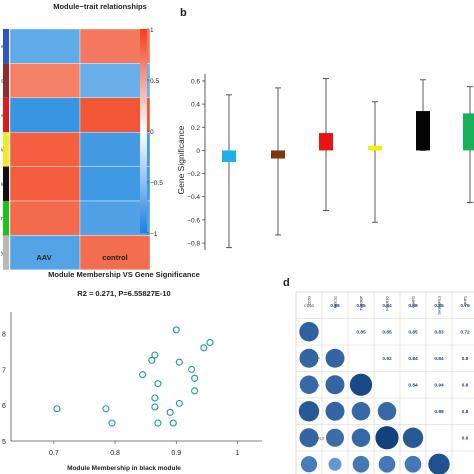 Image resolution: width=474 pixels, height=474 pixels. What do you see at coordinates (154, 234) in the screenshot?
I see `colorbar-tick-label: −1` at bounding box center [154, 234].